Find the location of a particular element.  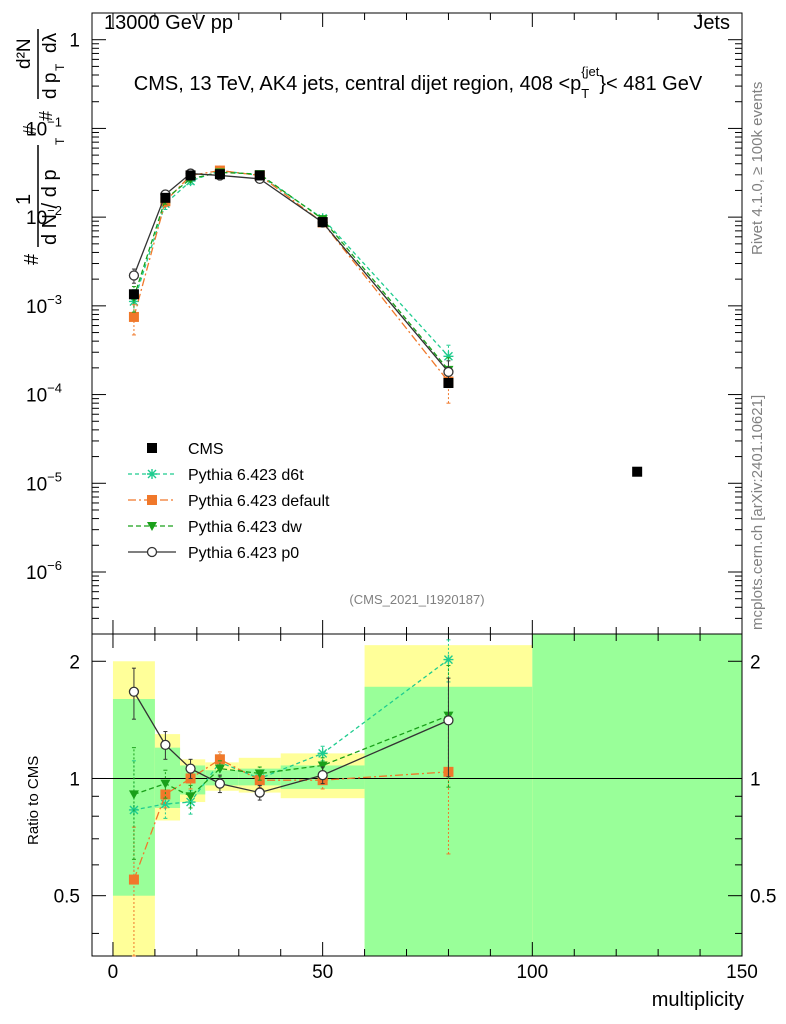

main-line-d6t is located at coordinates (291, 263).